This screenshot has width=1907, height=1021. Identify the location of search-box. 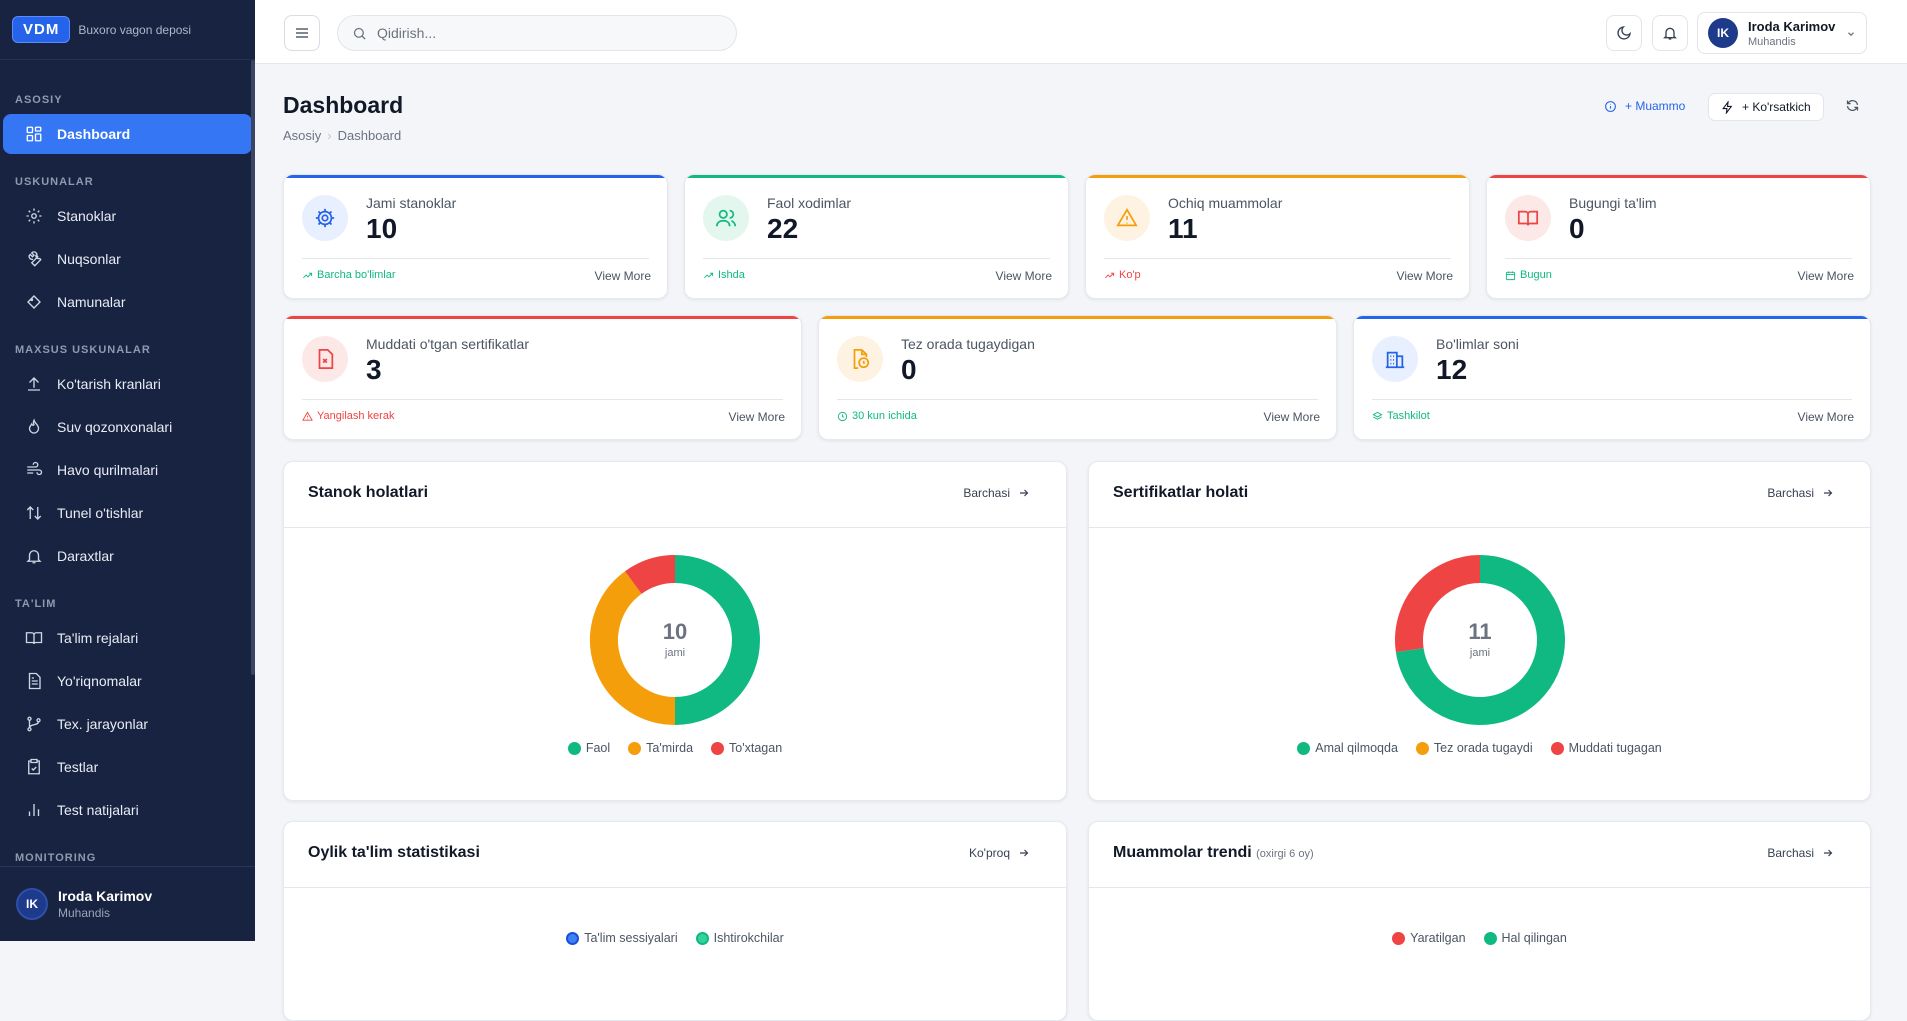
(537, 33).